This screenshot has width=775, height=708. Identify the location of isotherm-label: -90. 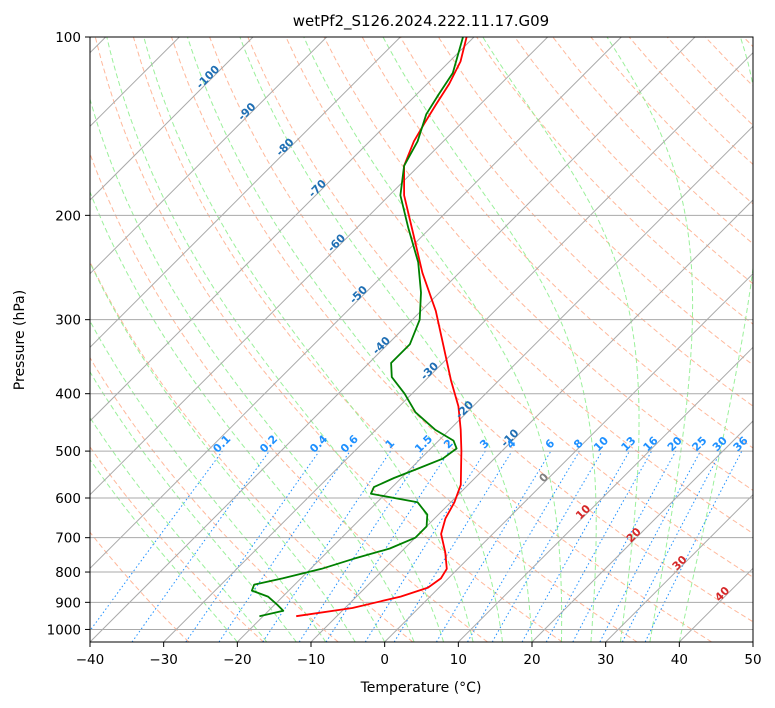
(246, 111).